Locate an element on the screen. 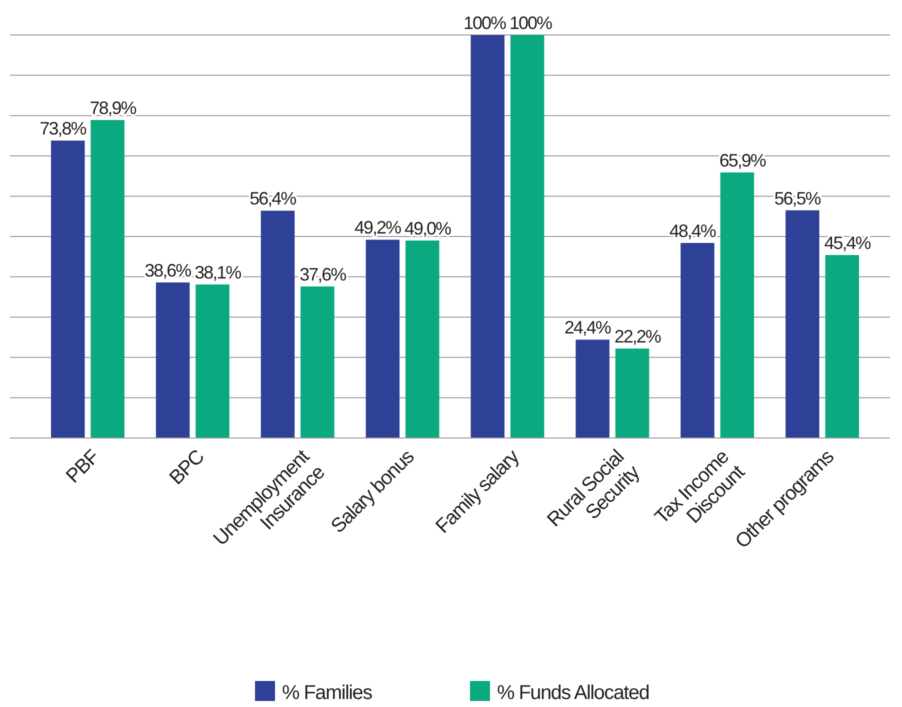 Image resolution: width=902 pixels, height=707 pixels. data-label: 78,9% is located at coordinates (113, 108).